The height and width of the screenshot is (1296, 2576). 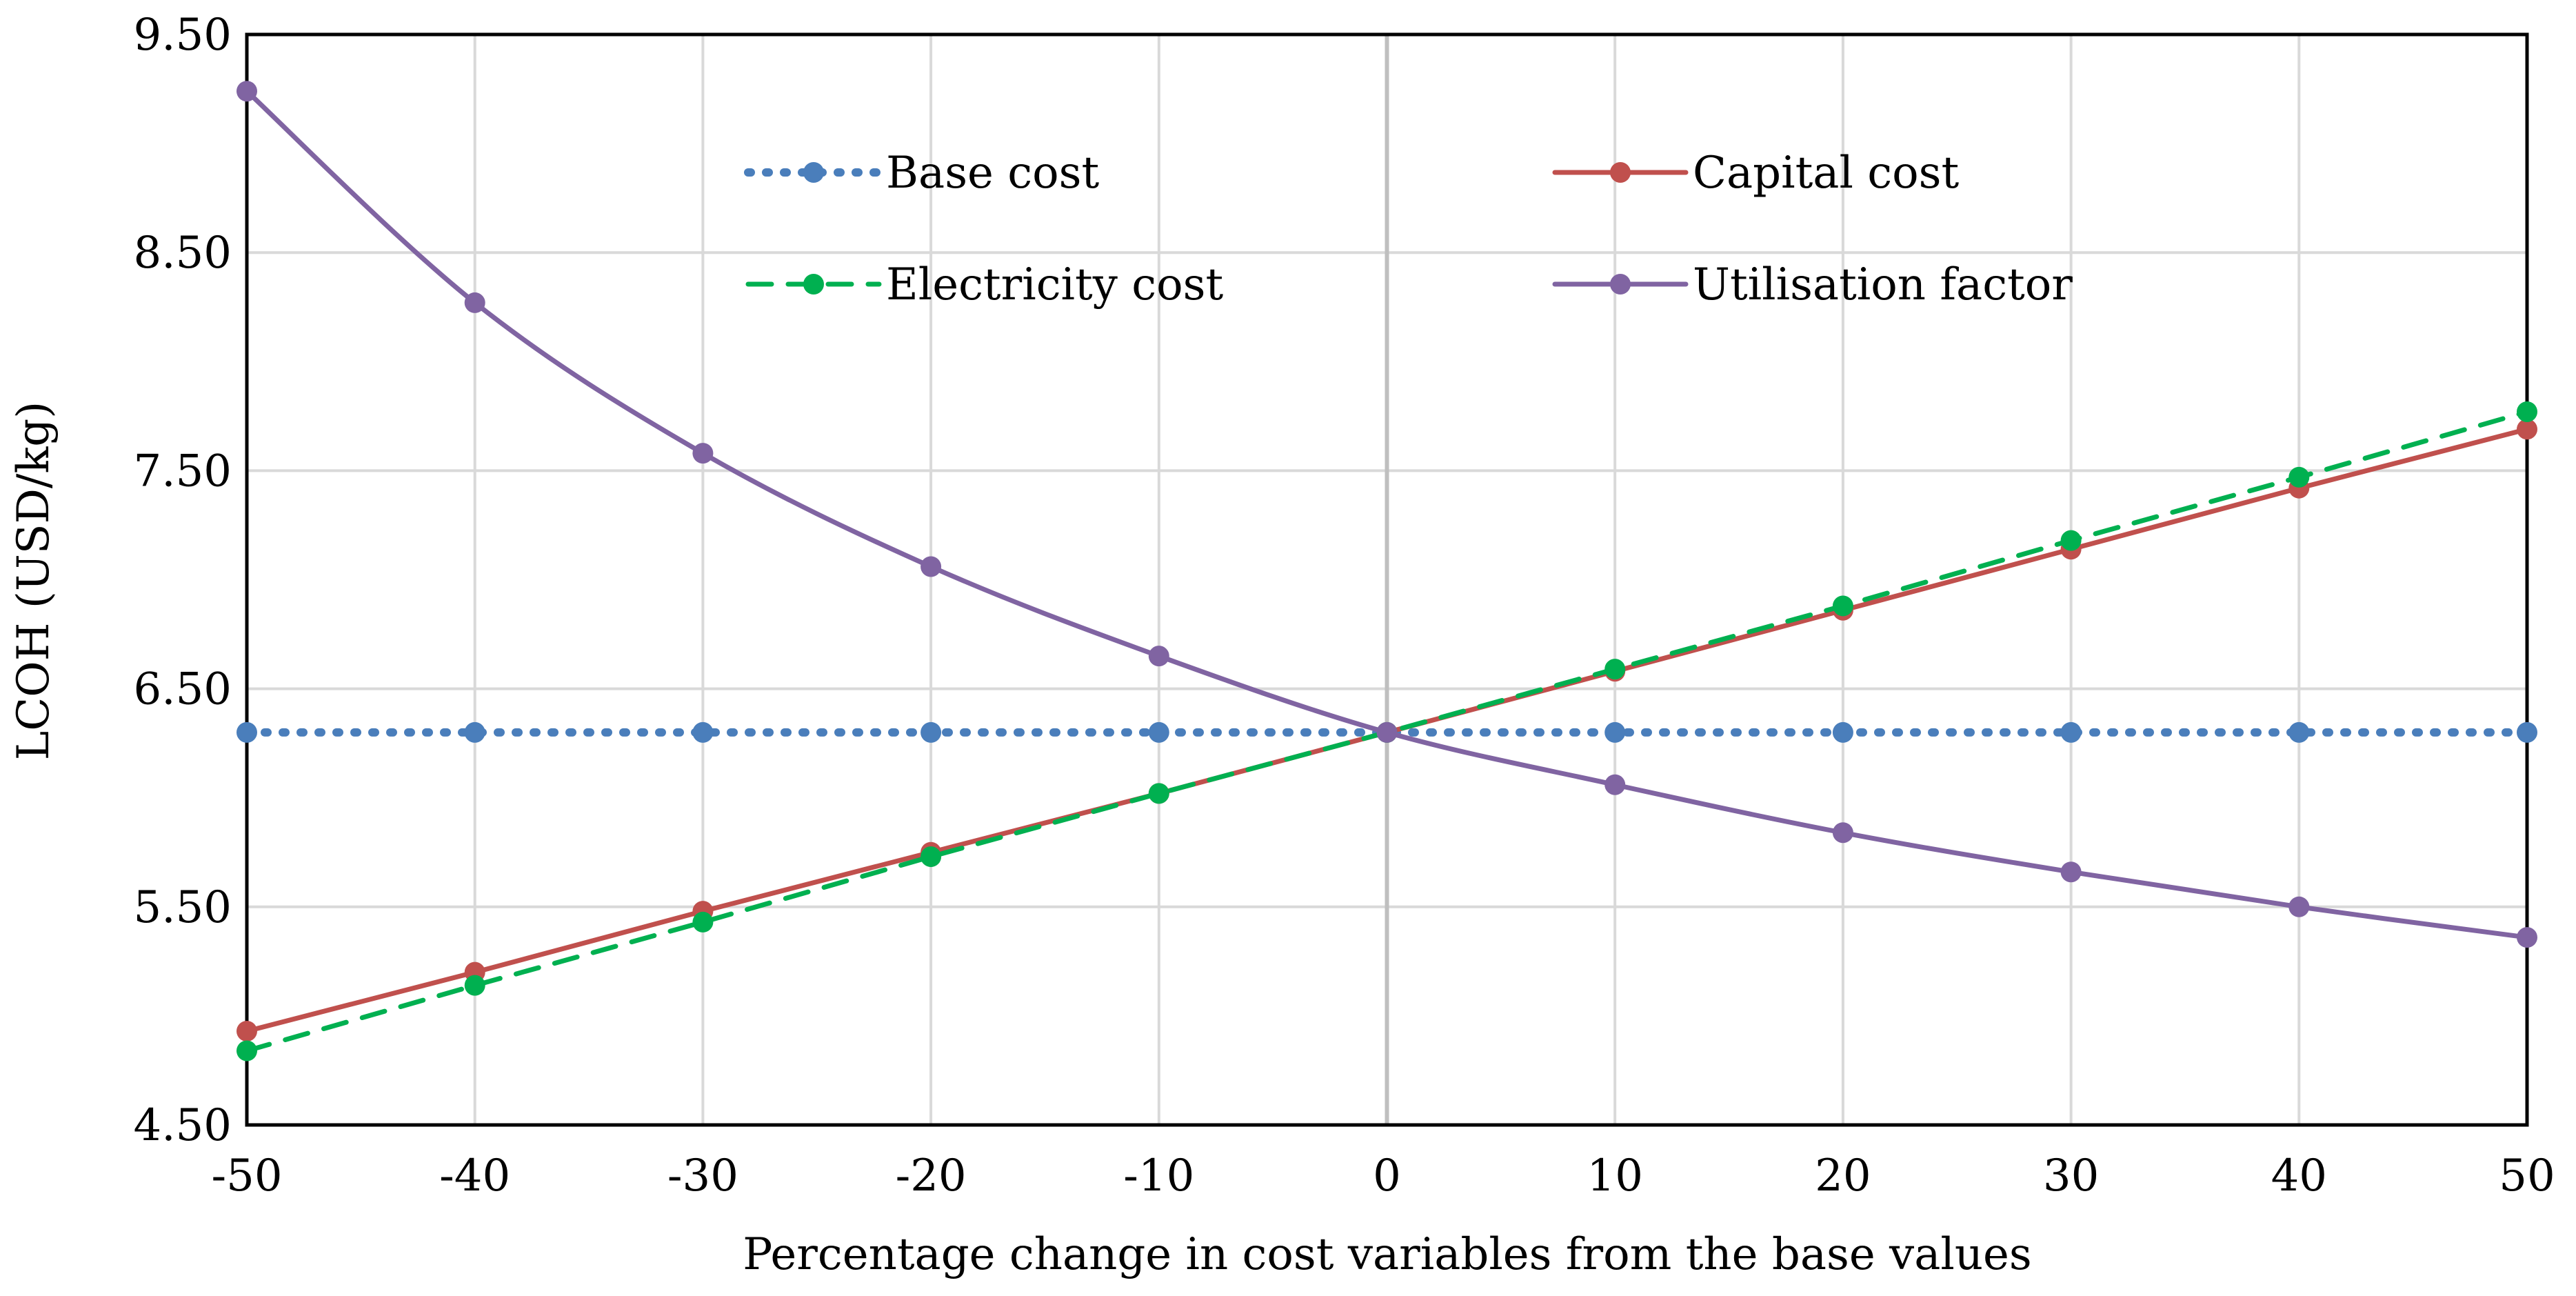 I want to click on legend-item-capital-cost: Capital cost, so click(x=1755, y=173).